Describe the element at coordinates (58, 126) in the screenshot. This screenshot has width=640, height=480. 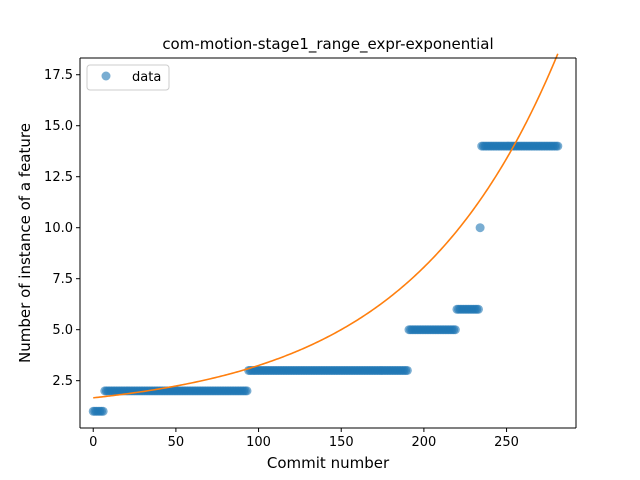
I see `y-tick-label: 15.0` at that location.